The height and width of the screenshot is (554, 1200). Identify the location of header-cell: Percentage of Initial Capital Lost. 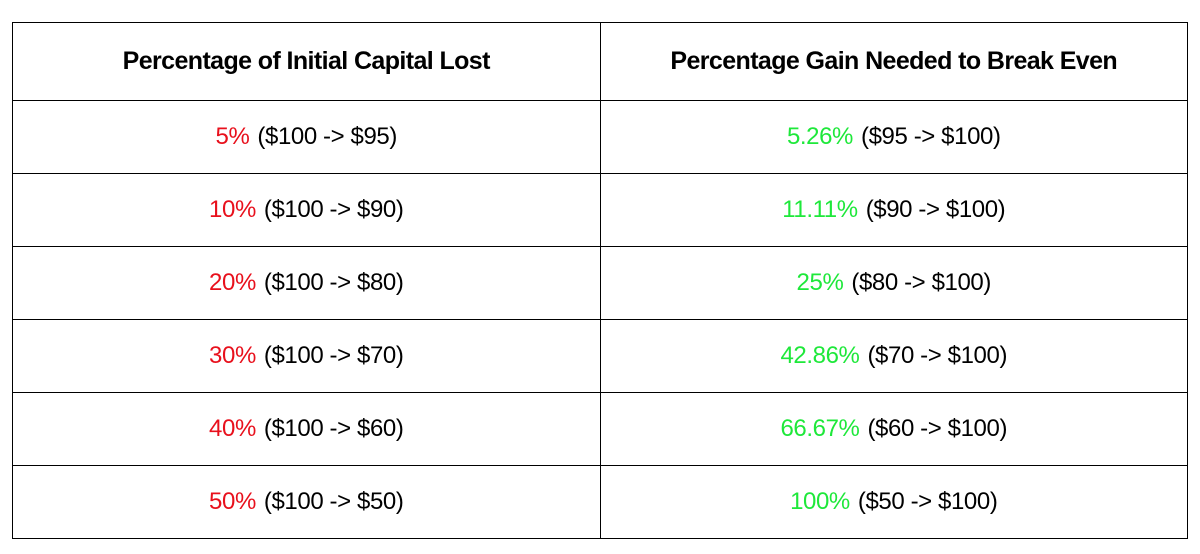
(306, 61).